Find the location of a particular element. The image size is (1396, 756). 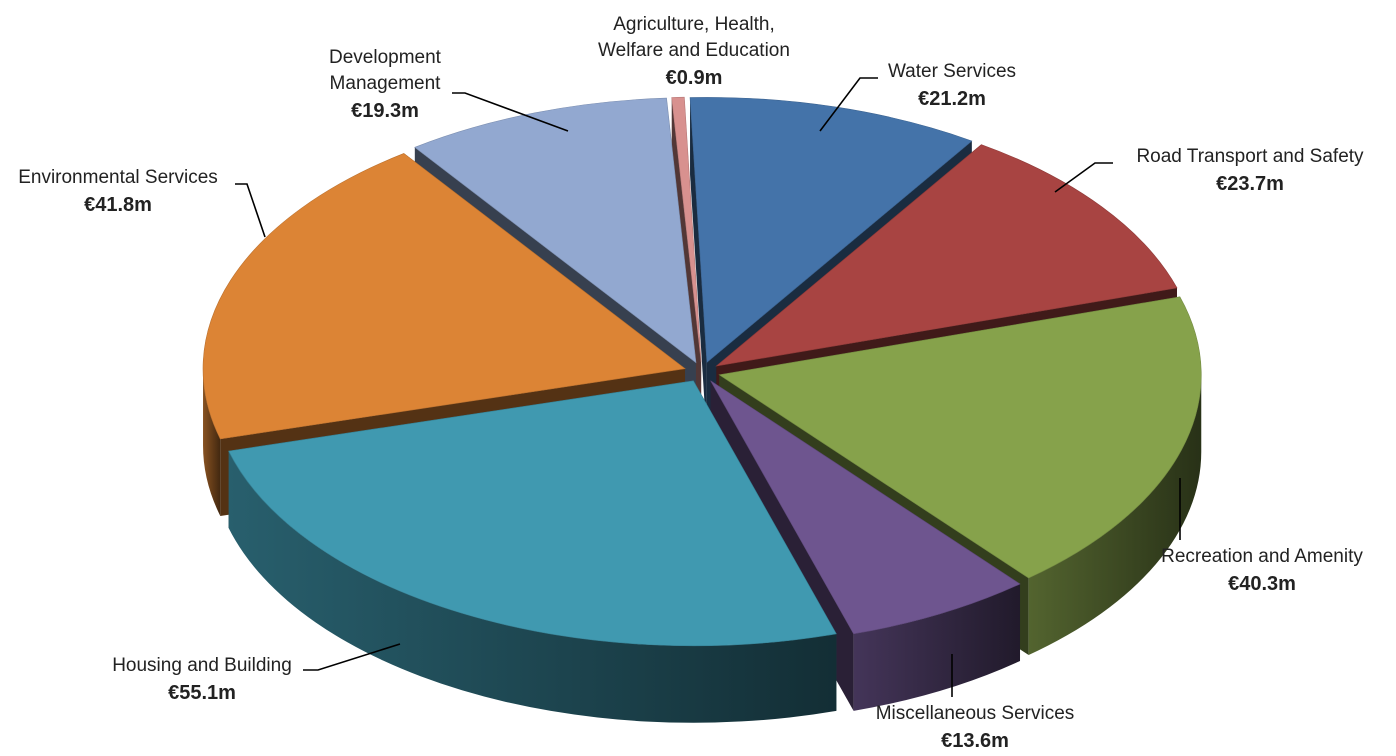

slice-name-label: Recreation and Amenity is located at coordinates (1262, 556).